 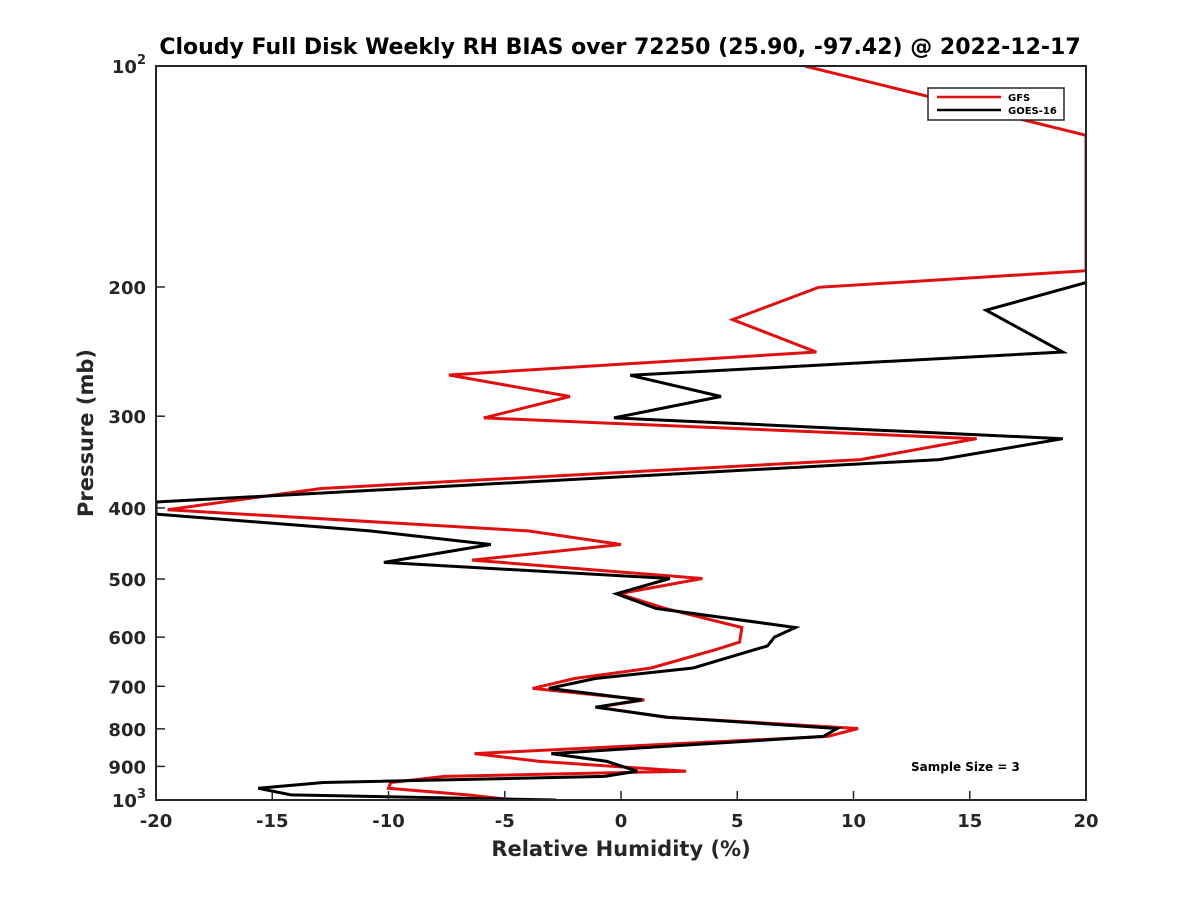 I want to click on y-tick-label: 800, so click(x=127, y=730).